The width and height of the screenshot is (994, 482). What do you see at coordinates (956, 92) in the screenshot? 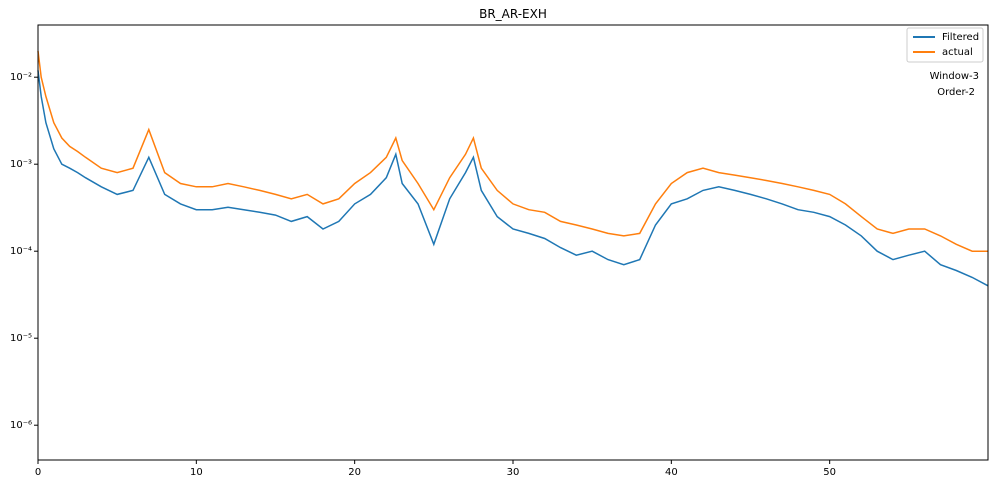
I see `annotation-order: Order-2` at bounding box center [956, 92].